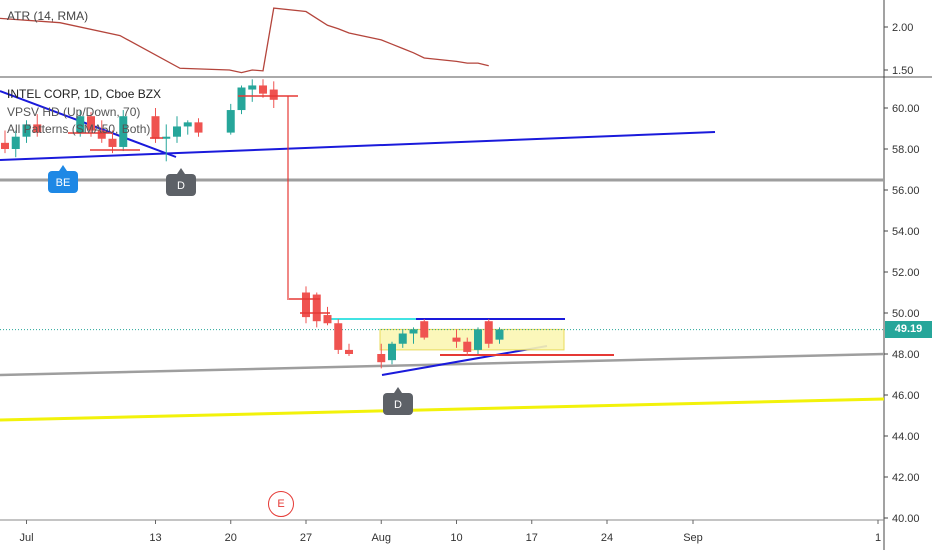 This screenshot has width=932, height=550. What do you see at coordinates (48, 16) in the screenshot?
I see `atr-indicator-label: ATR (14, RMA)` at bounding box center [48, 16].